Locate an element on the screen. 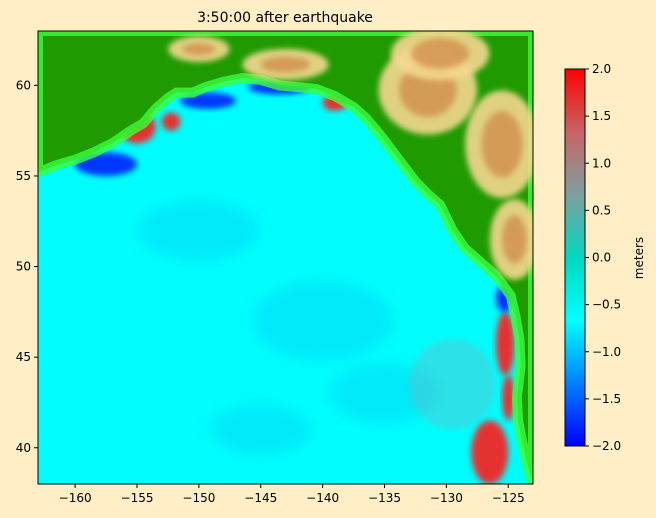 The image size is (656, 518). x-tick-label: −155 is located at coordinates (137, 498).